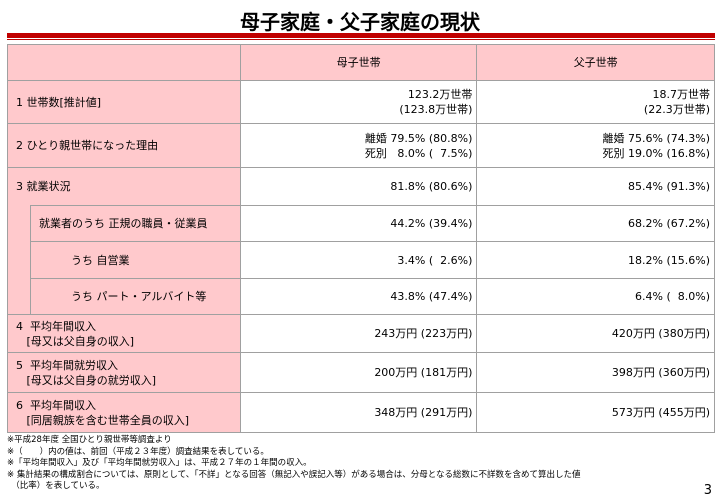  I want to click on title-rule-thin, so click(361, 39).